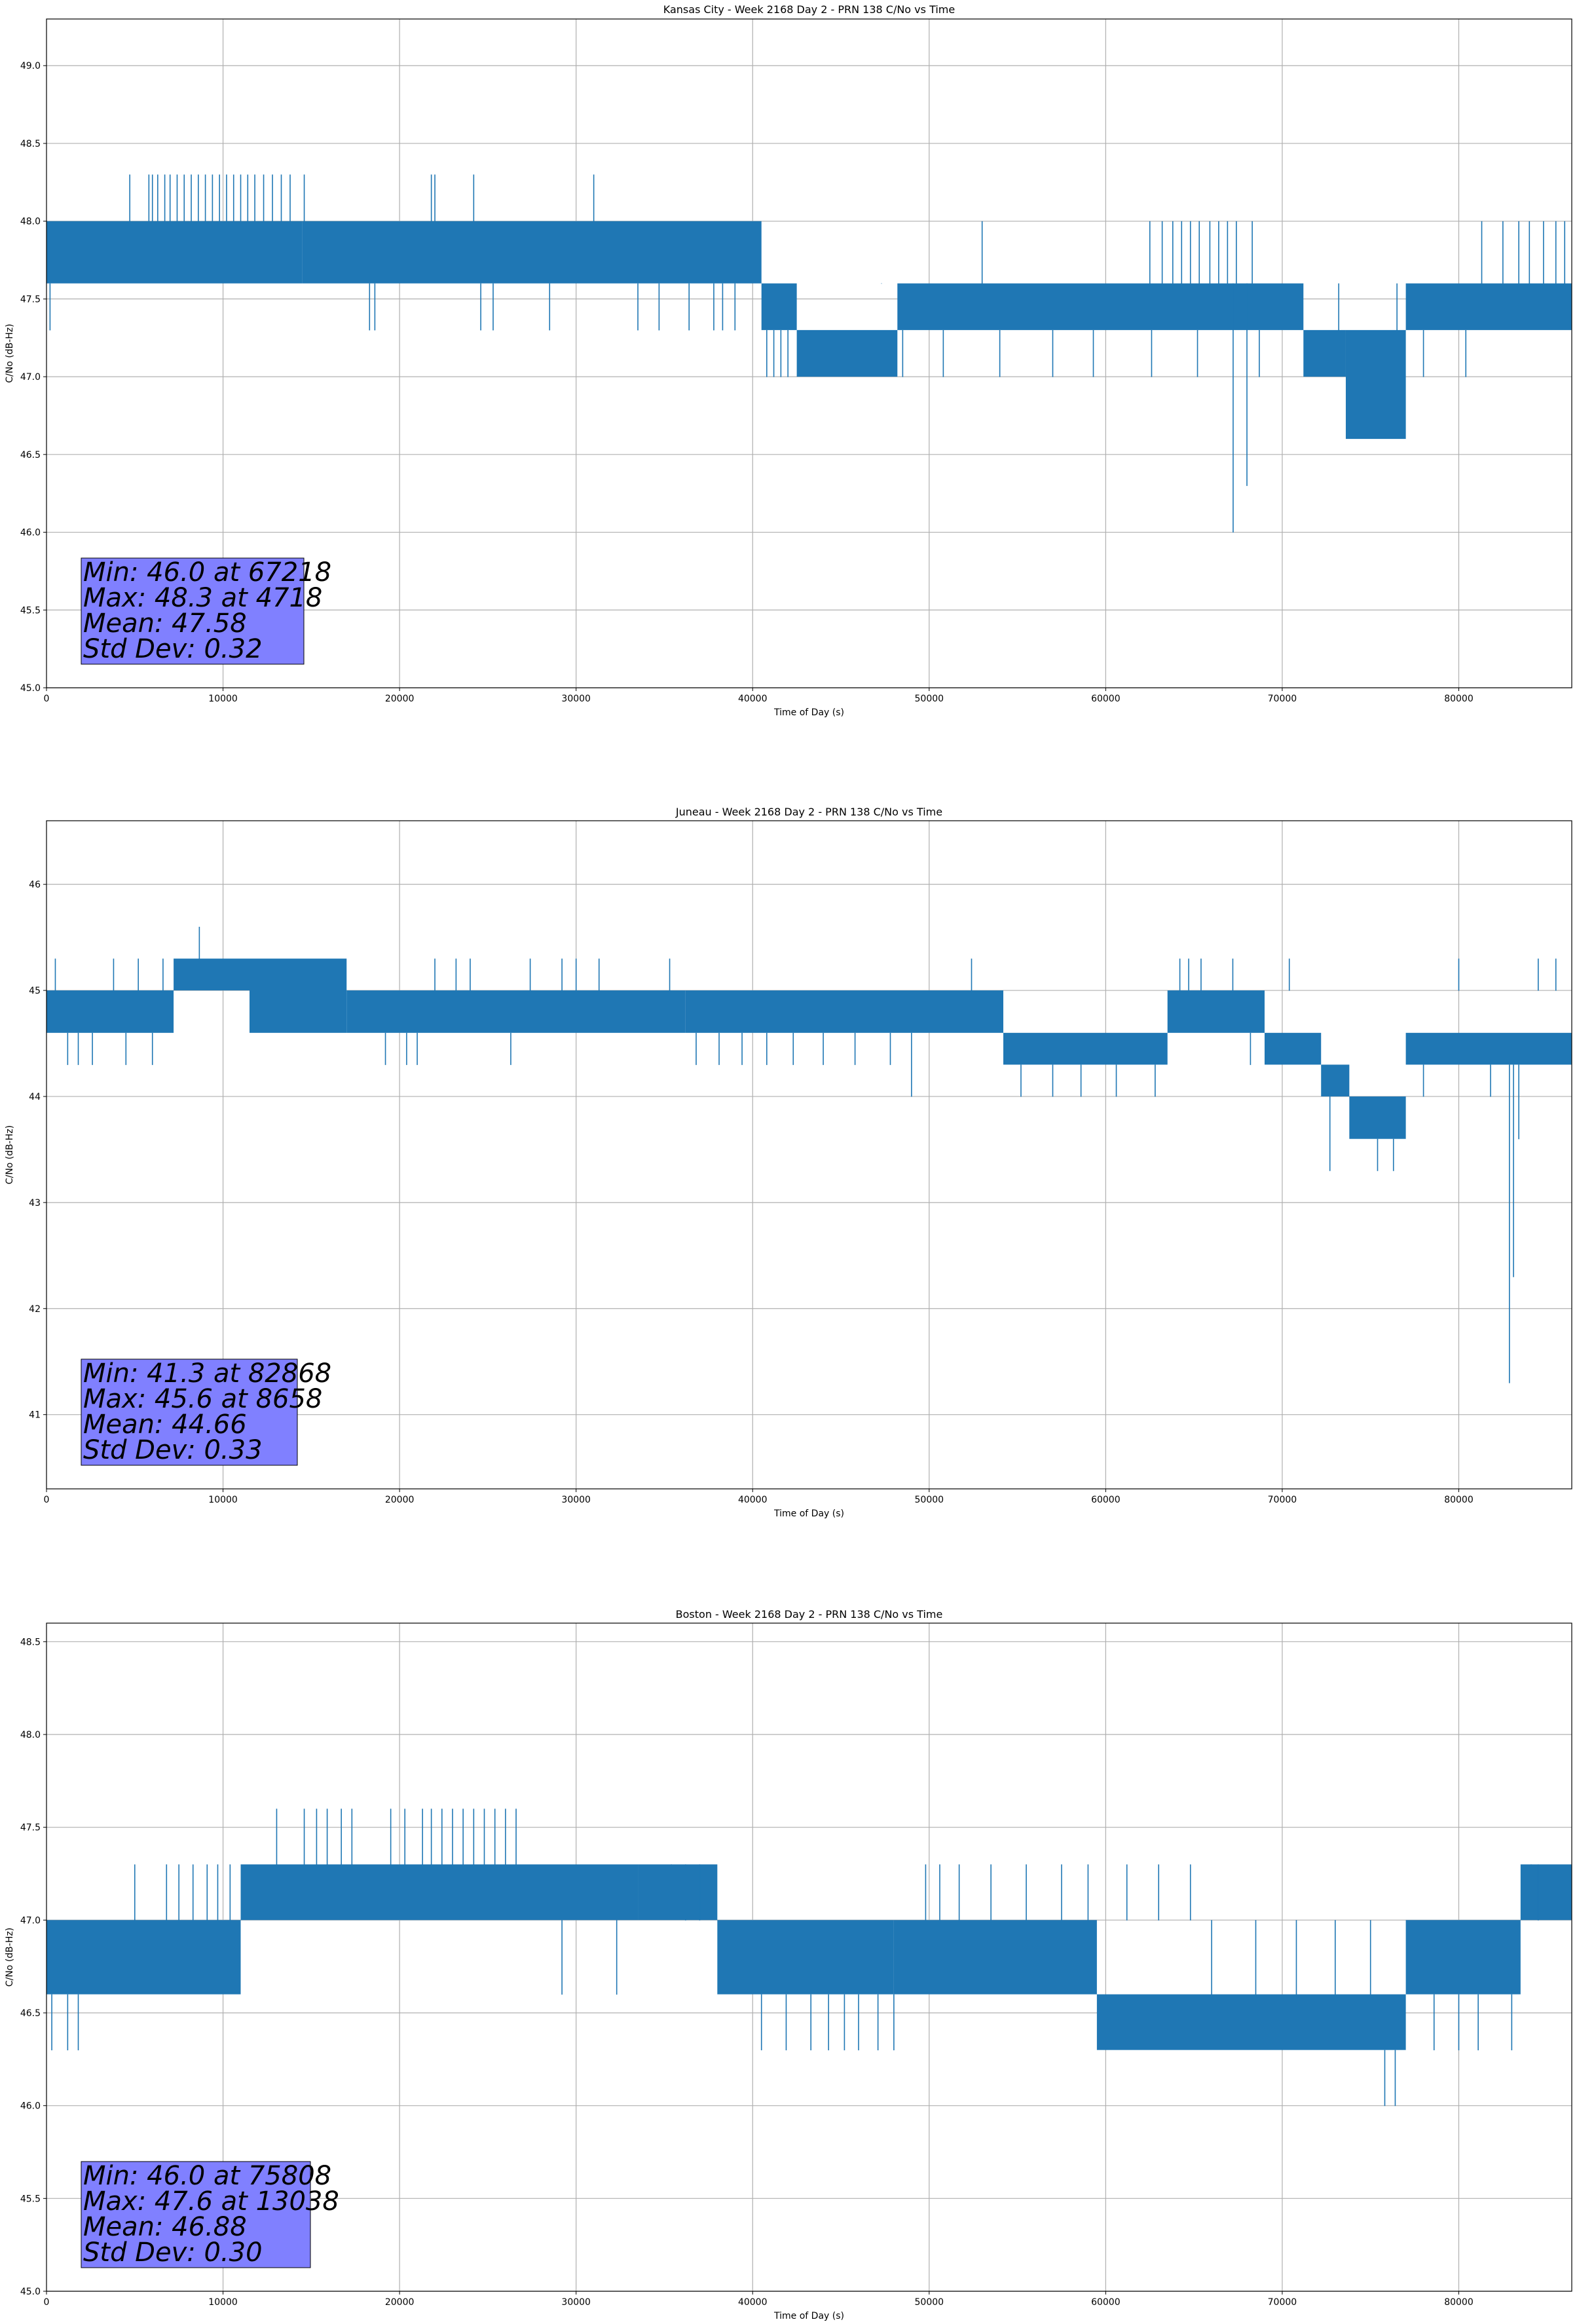 This screenshot has width=1577, height=2324. What do you see at coordinates (202, 1399) in the screenshot?
I see `stats-line: Max: 45.6 at 8658` at bounding box center [202, 1399].